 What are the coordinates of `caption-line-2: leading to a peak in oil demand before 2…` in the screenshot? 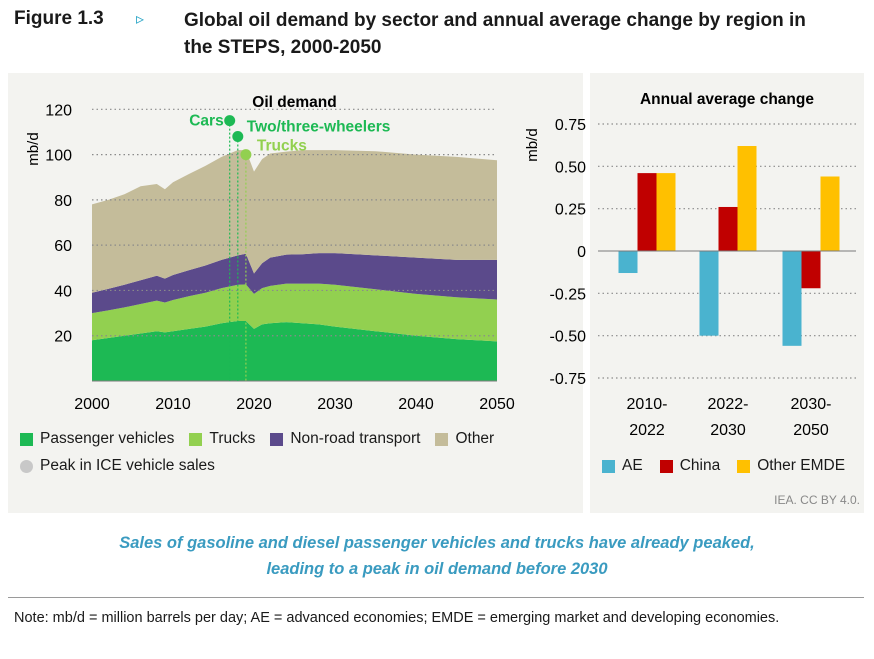 It's located at (437, 569).